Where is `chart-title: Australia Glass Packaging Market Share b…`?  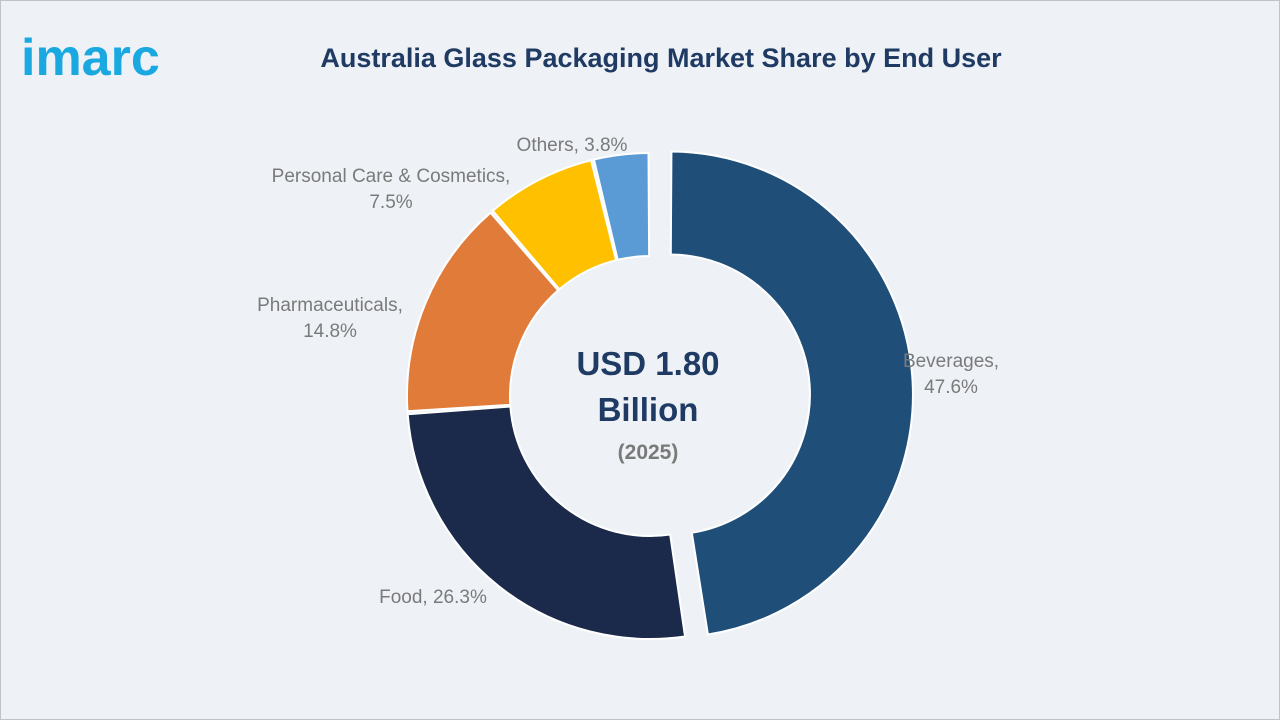
chart-title: Australia Glass Packaging Market Share b… is located at coordinates (661, 58).